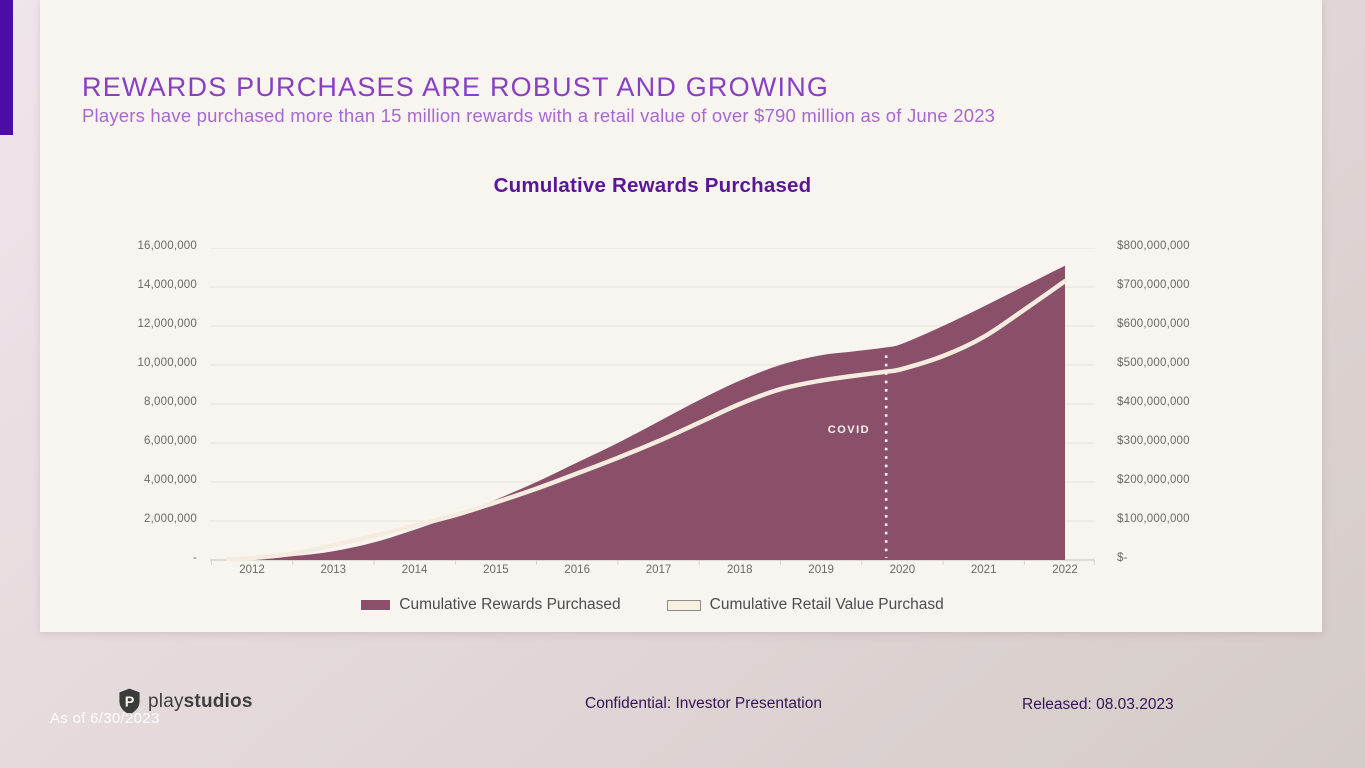 This screenshot has height=768, width=1365. Describe the element at coordinates (218, 701) in the screenshot. I see `logo-text-bold: studios` at that location.